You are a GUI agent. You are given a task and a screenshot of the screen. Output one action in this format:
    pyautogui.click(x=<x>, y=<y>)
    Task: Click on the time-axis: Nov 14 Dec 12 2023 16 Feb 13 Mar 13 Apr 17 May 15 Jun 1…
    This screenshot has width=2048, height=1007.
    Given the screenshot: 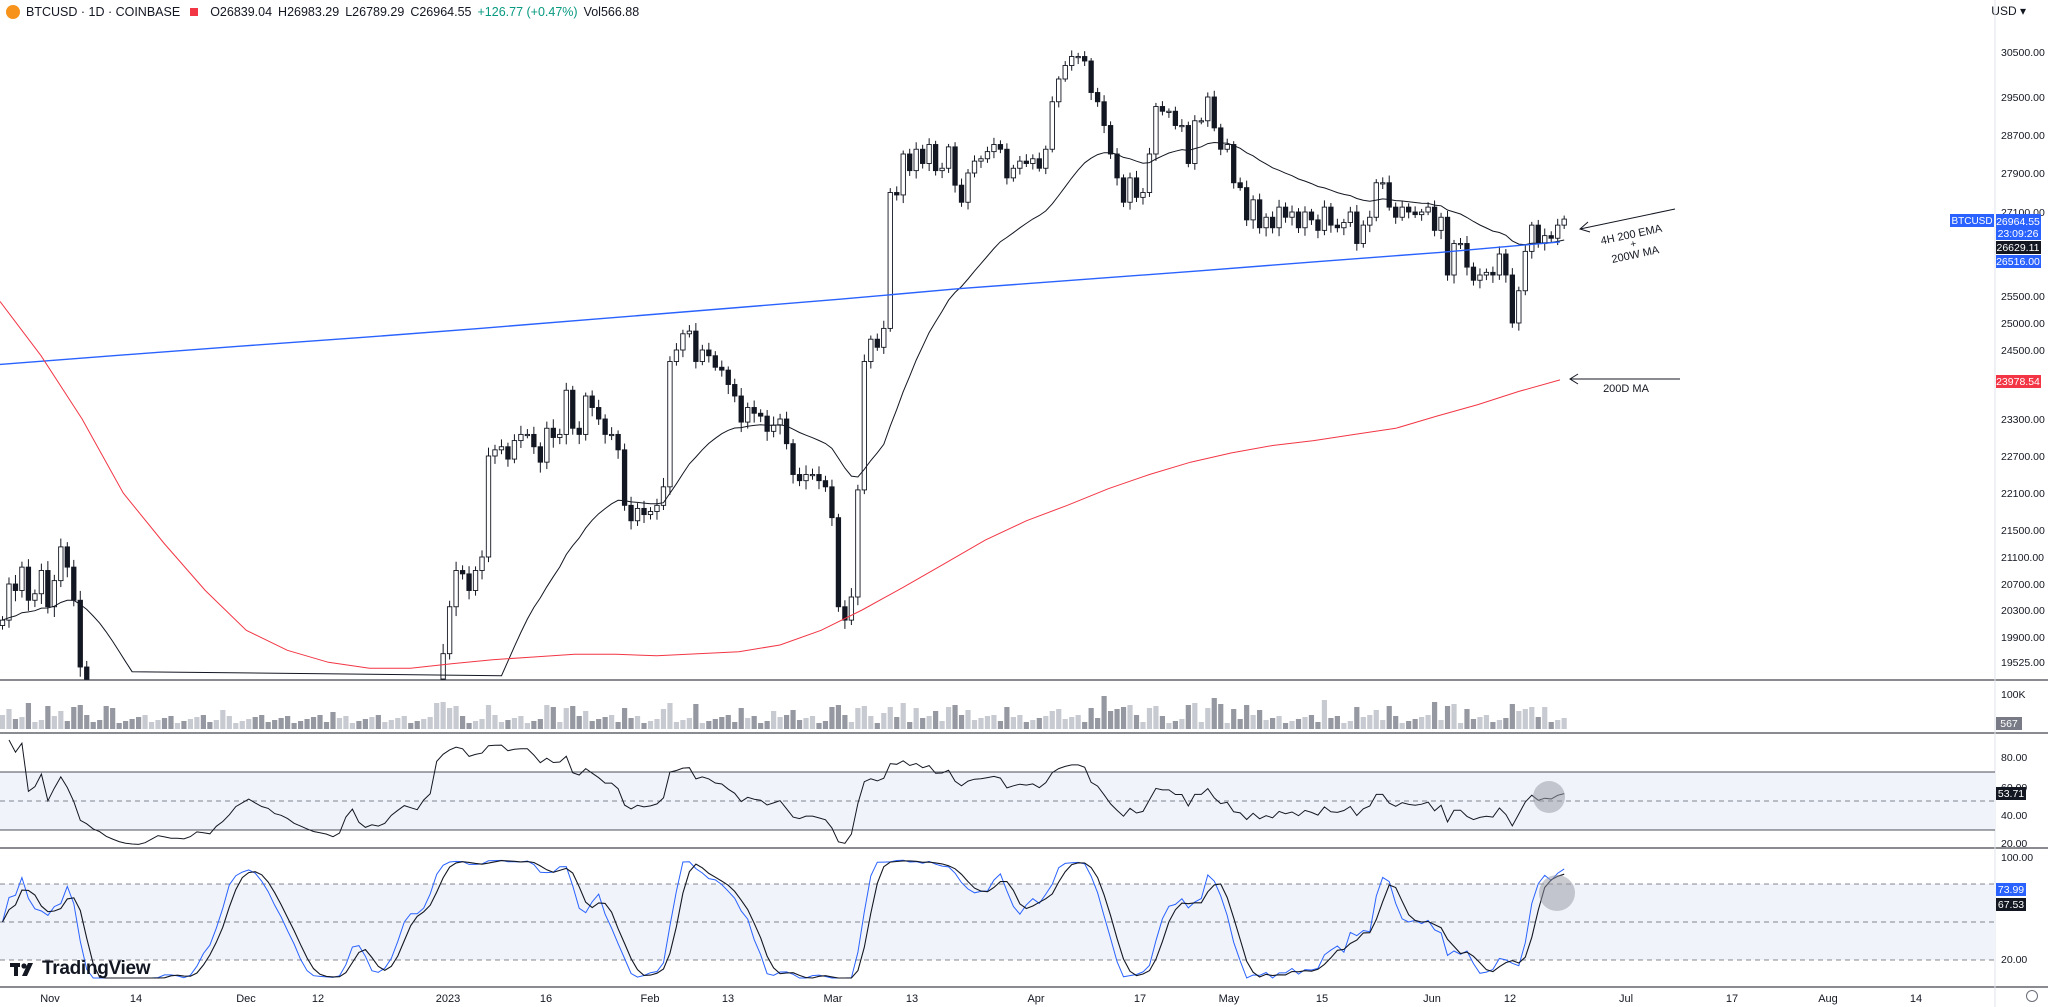 What is the action you would take?
    pyautogui.click(x=981, y=999)
    